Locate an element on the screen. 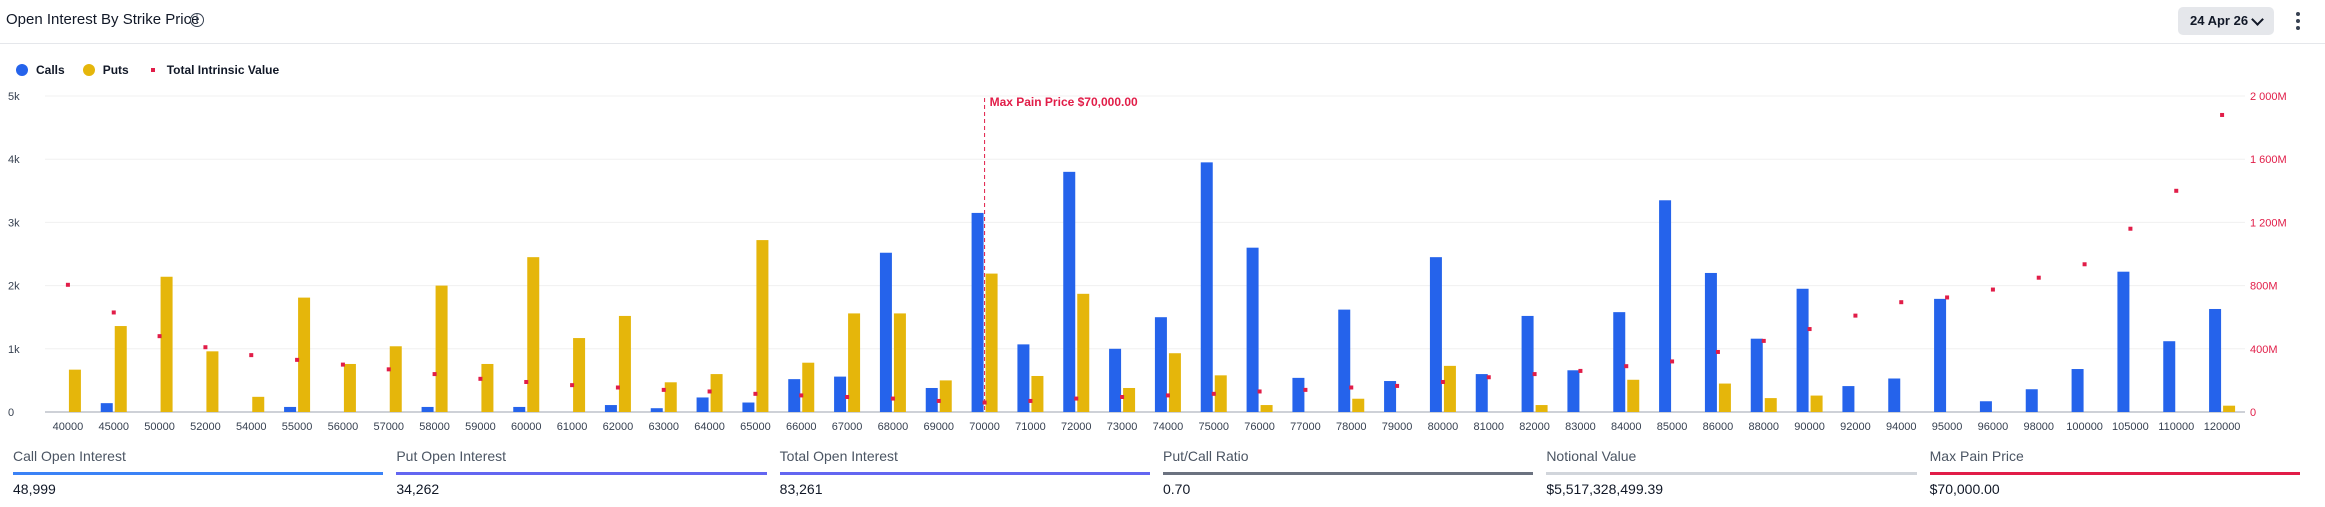  legend-label-puts: Puts is located at coordinates (115, 70).